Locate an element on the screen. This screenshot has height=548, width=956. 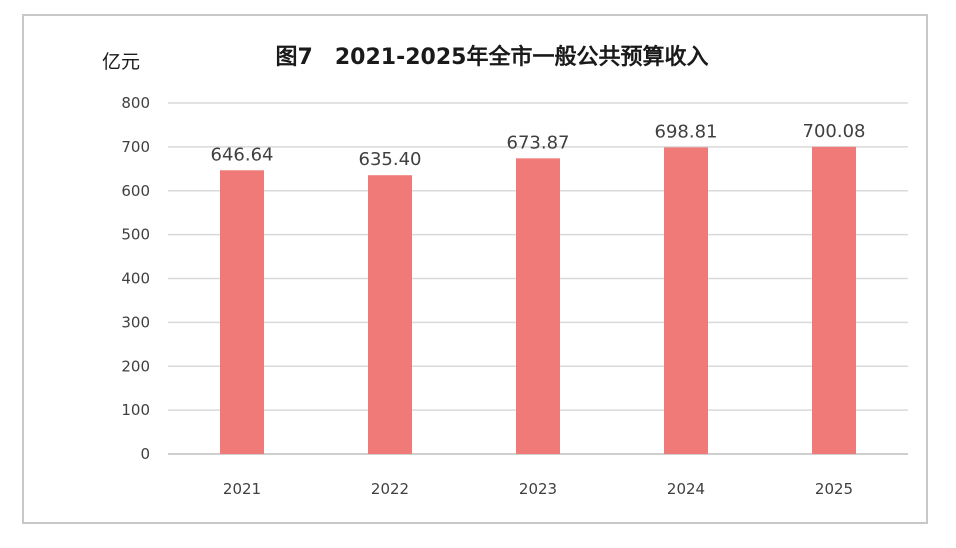
x-tick-label-2023: 2023 is located at coordinates (538, 489).